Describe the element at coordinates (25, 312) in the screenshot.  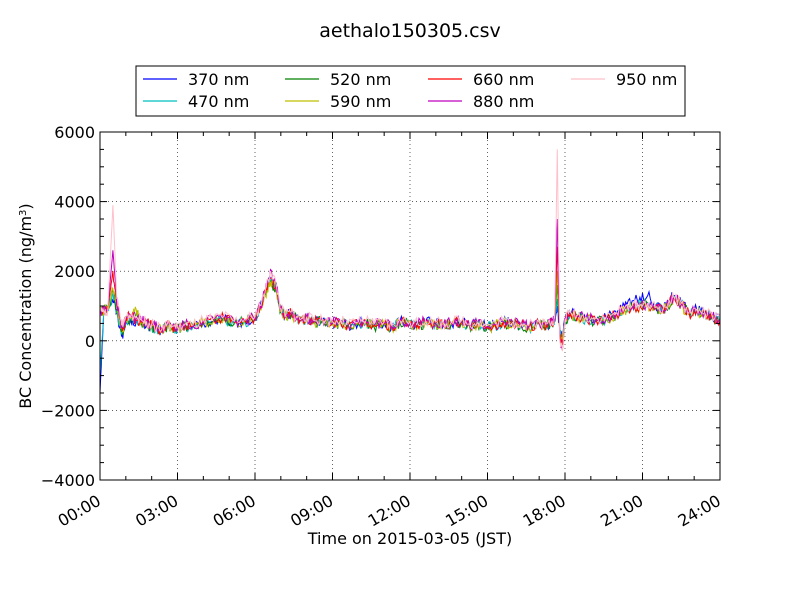
I see `y-axis-label-main: BC Concentration (ng/m` at that location.